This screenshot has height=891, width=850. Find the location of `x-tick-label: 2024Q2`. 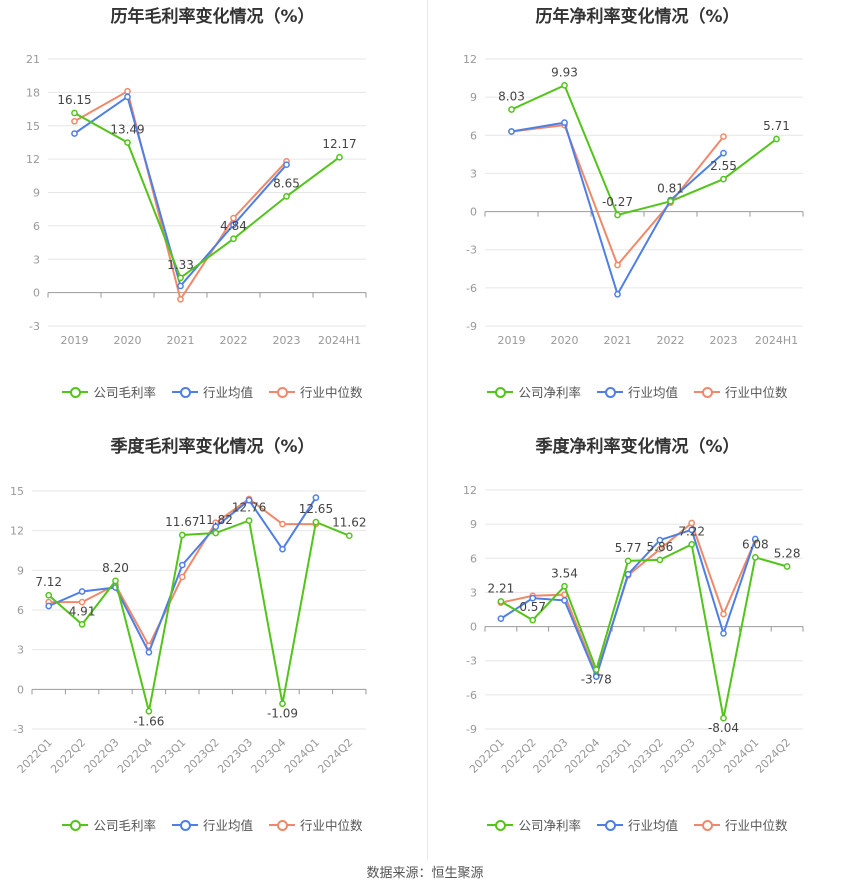

x-tick-label: 2024Q2 is located at coordinates (335, 756).